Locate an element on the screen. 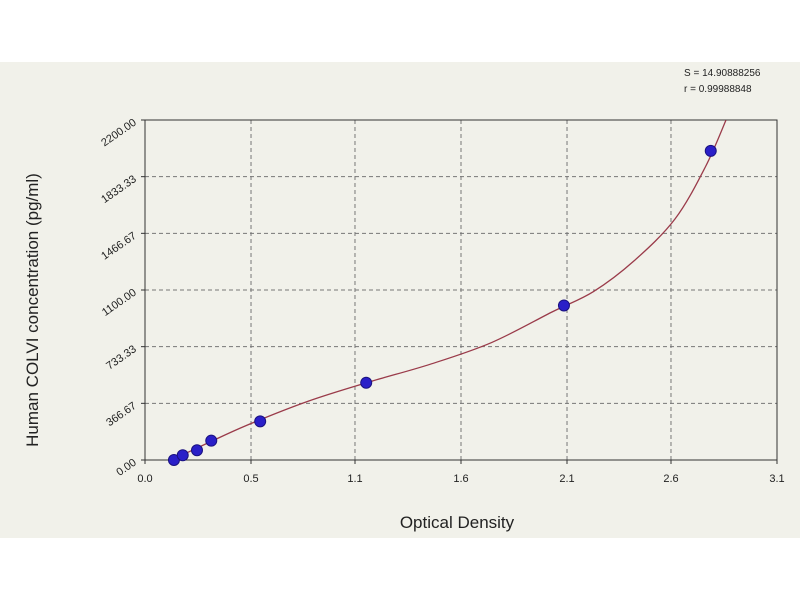 The image size is (800, 600). stat-s: S = 14.90888256 is located at coordinates (722, 73).